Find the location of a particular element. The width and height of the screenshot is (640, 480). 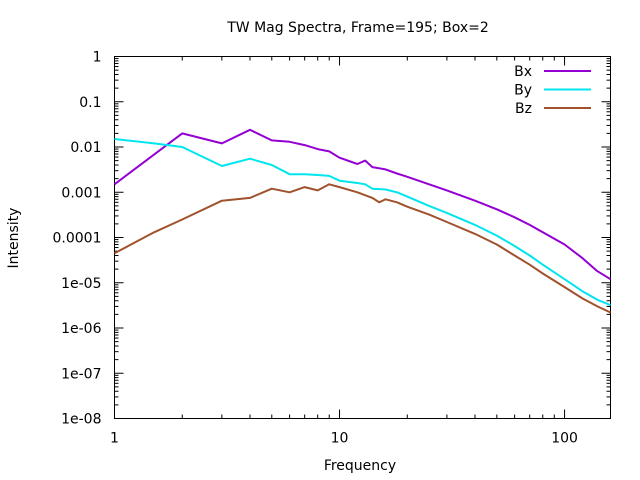

y-tick-label: 1e-05 is located at coordinates (81, 284).